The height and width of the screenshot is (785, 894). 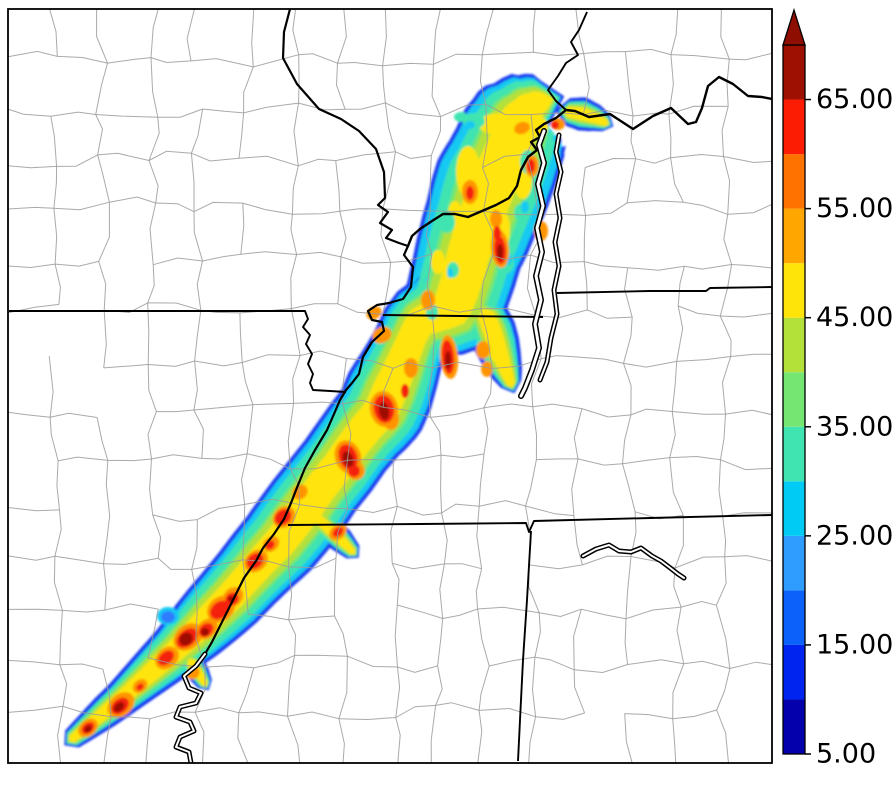 I want to click on swath-yellow-patch, so click(x=495, y=347).